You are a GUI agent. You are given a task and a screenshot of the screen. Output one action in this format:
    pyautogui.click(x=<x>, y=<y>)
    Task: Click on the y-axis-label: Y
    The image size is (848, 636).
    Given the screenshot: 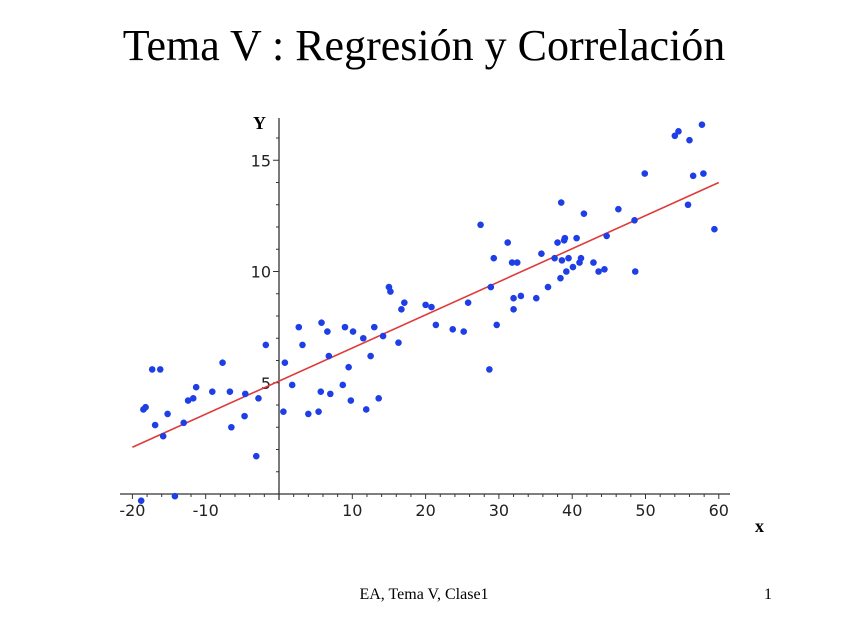 What is the action you would take?
    pyautogui.click(x=259, y=123)
    